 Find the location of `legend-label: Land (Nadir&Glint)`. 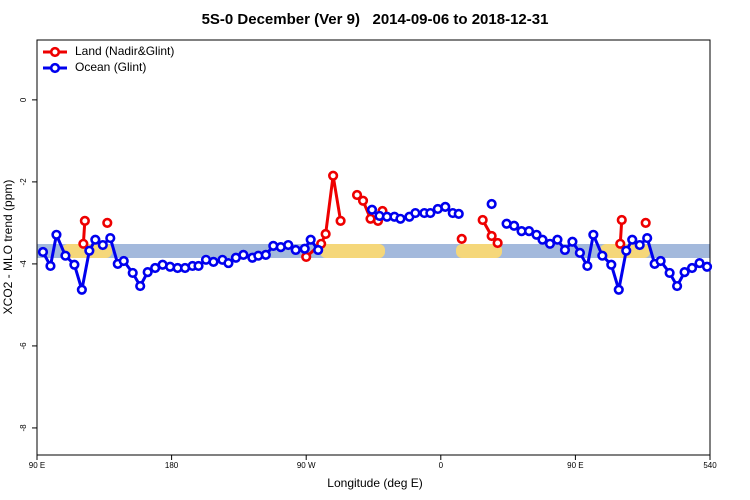

legend-label: Land (Nadir&Glint) is located at coordinates (124, 51).